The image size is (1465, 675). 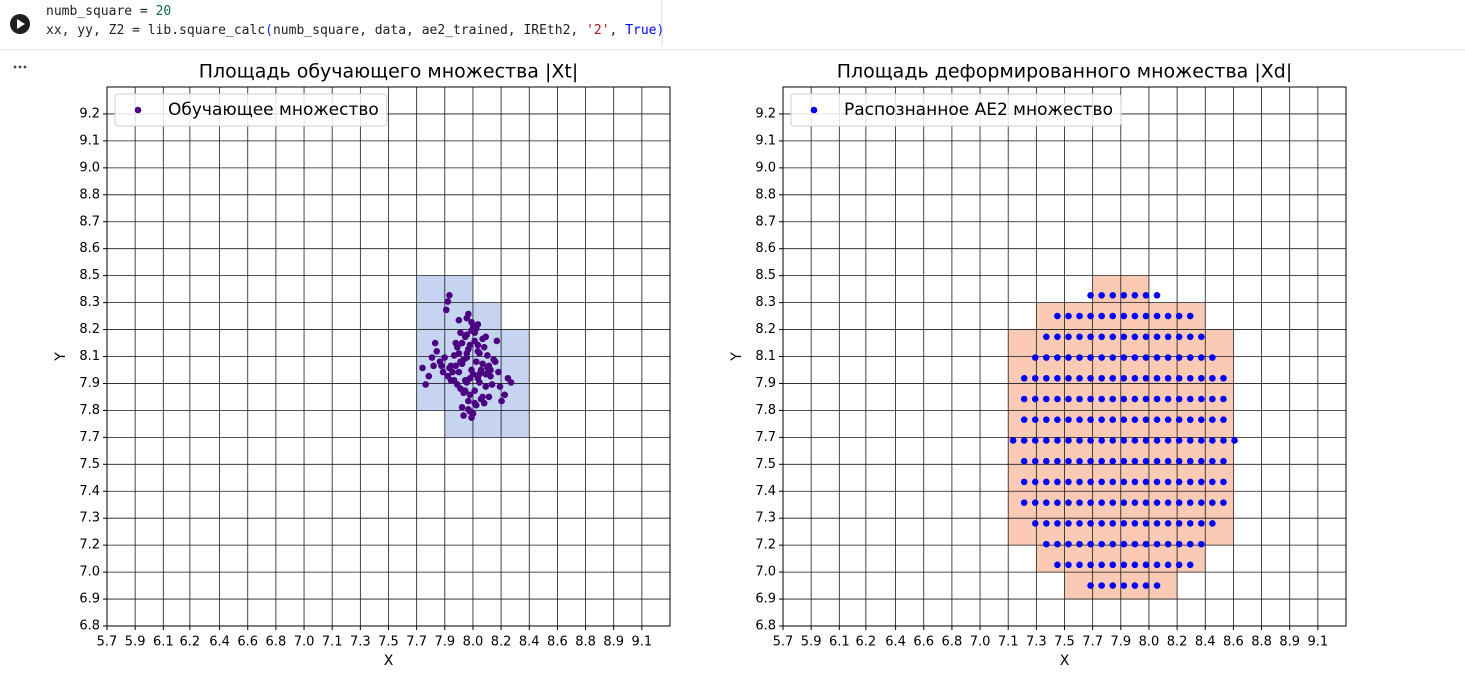 What do you see at coordinates (617, 30) in the screenshot?
I see `code-token: ,` at bounding box center [617, 30].